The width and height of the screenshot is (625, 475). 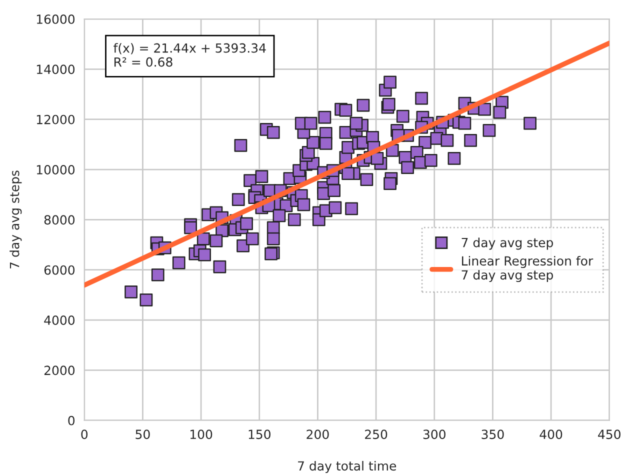 I want to click on x-tick-label: 400, so click(x=551, y=435).